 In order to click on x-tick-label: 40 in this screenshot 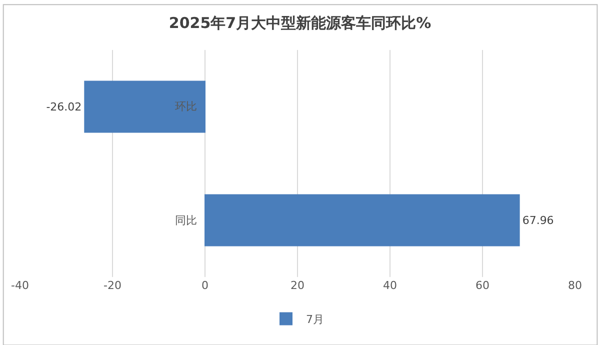, I will do `click(390, 285)`.